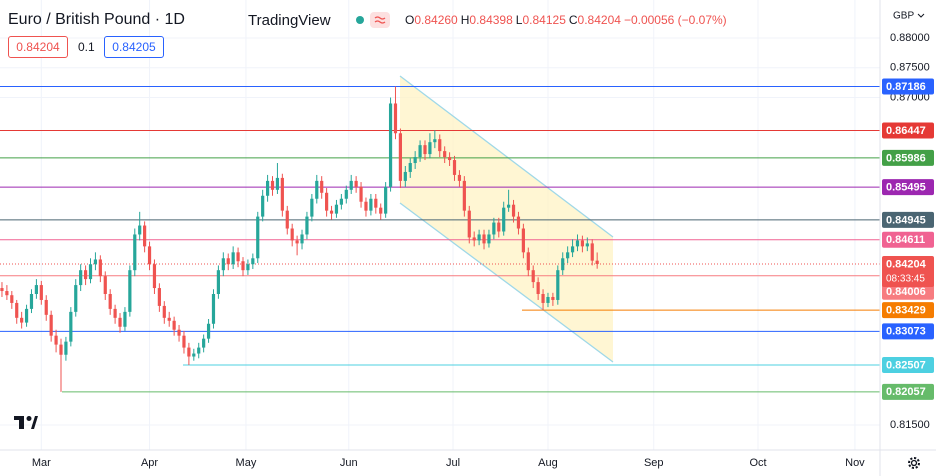  What do you see at coordinates (544, 20) in the screenshot?
I see `ohlc-value: 0.84125` at bounding box center [544, 20].